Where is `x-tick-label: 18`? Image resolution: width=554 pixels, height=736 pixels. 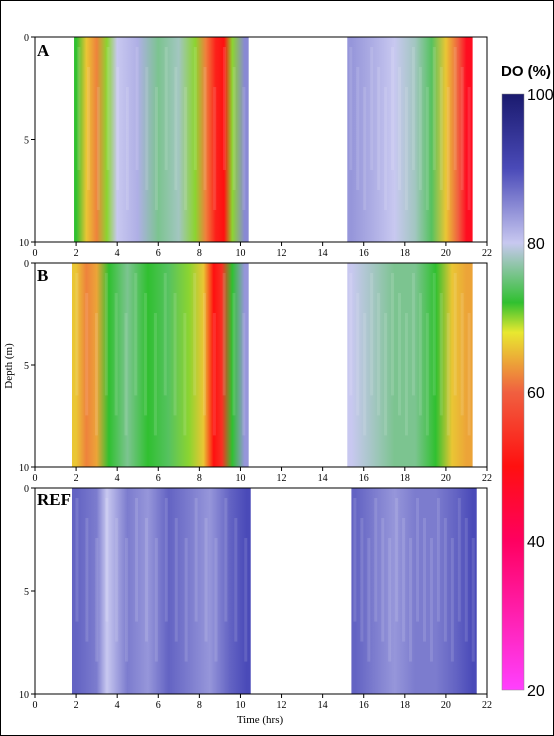
x-tick-label: 18 is located at coordinates (405, 705).